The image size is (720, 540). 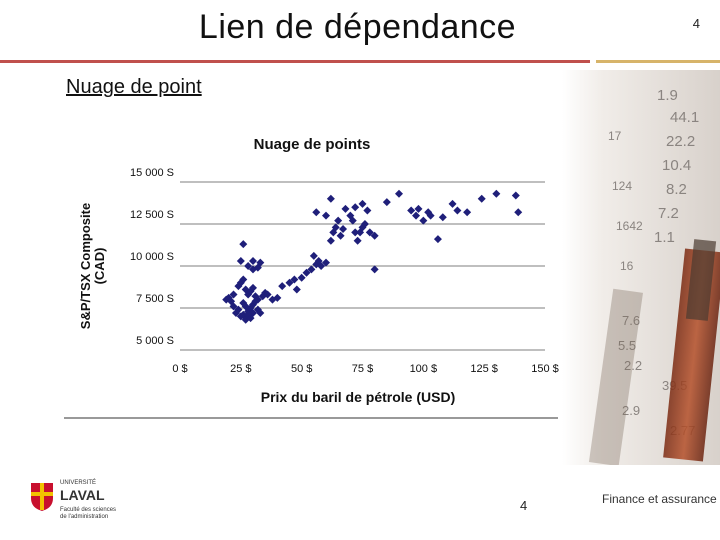 I want to click on y-axis-label-line1: S&P/TSX Composite, so click(x=85, y=266).